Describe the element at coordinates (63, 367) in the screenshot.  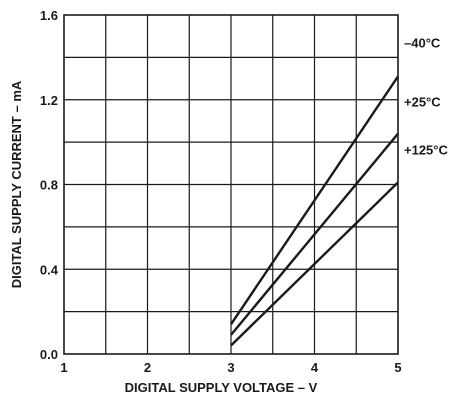
I see `x-tick-label-0: 1` at that location.